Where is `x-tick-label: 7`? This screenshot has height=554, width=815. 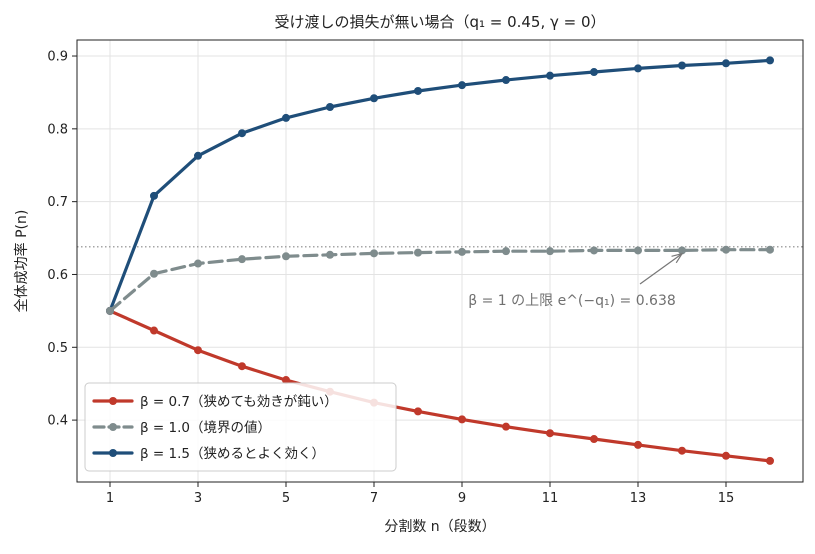
x-tick-label: 7 is located at coordinates (374, 498).